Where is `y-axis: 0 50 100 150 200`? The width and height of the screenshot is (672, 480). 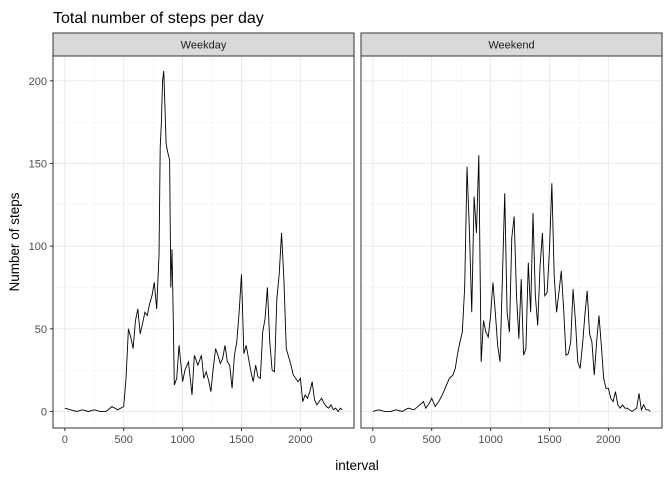 y-axis: 0 50 100 150 200 is located at coordinates (41, 247).